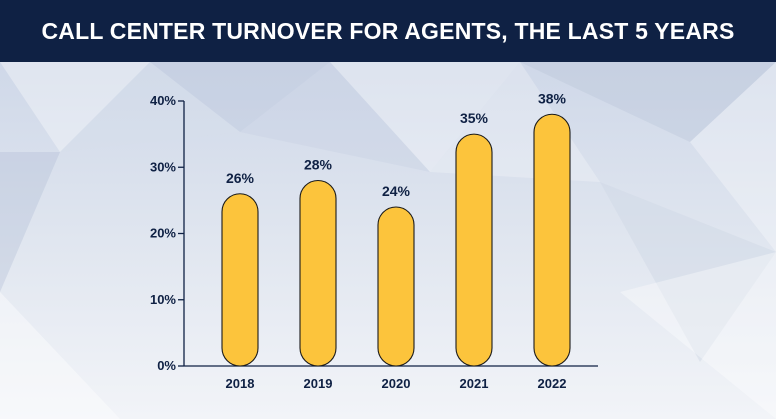 The height and width of the screenshot is (419, 776). What do you see at coordinates (474, 383) in the screenshot?
I see `x-tick-label: 2021` at bounding box center [474, 383].